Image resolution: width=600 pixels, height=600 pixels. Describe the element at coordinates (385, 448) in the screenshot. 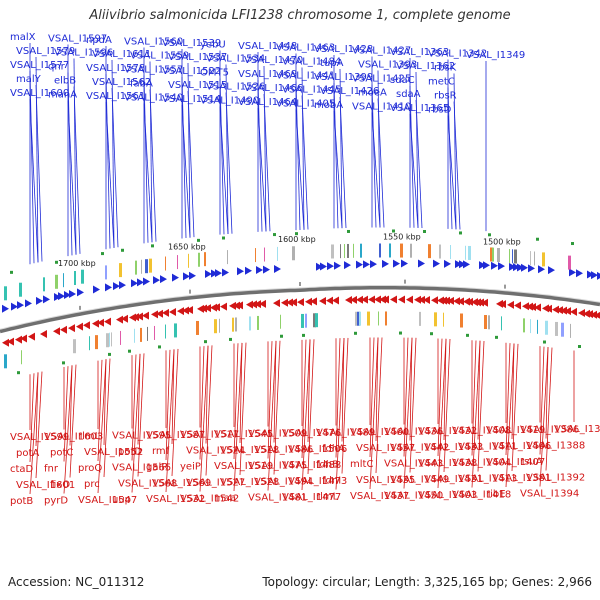

I see `reverse-gene-label: VSAL_I1457` at that location.